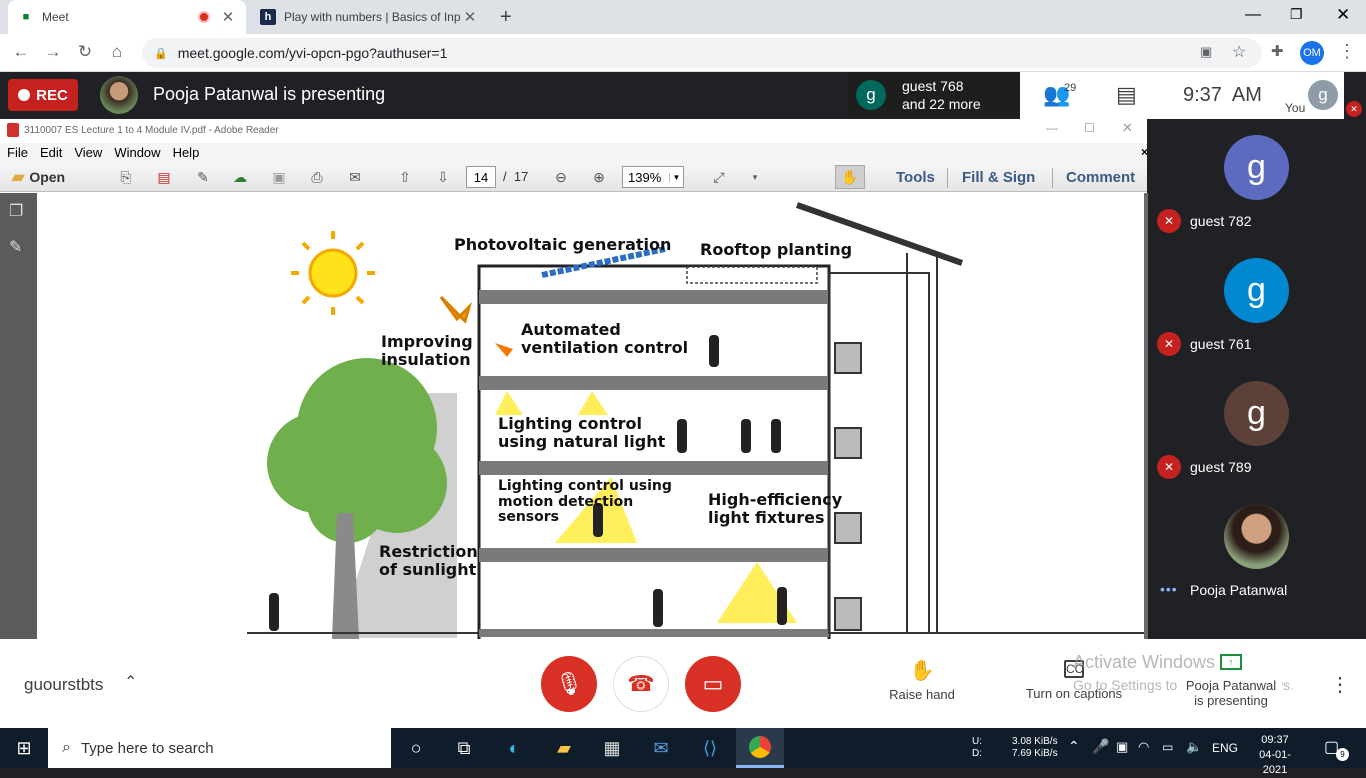 The width and height of the screenshot is (1366, 778). What do you see at coordinates (127, 17) in the screenshot?
I see `tab-meet: ■ Meet ✕` at bounding box center [127, 17].